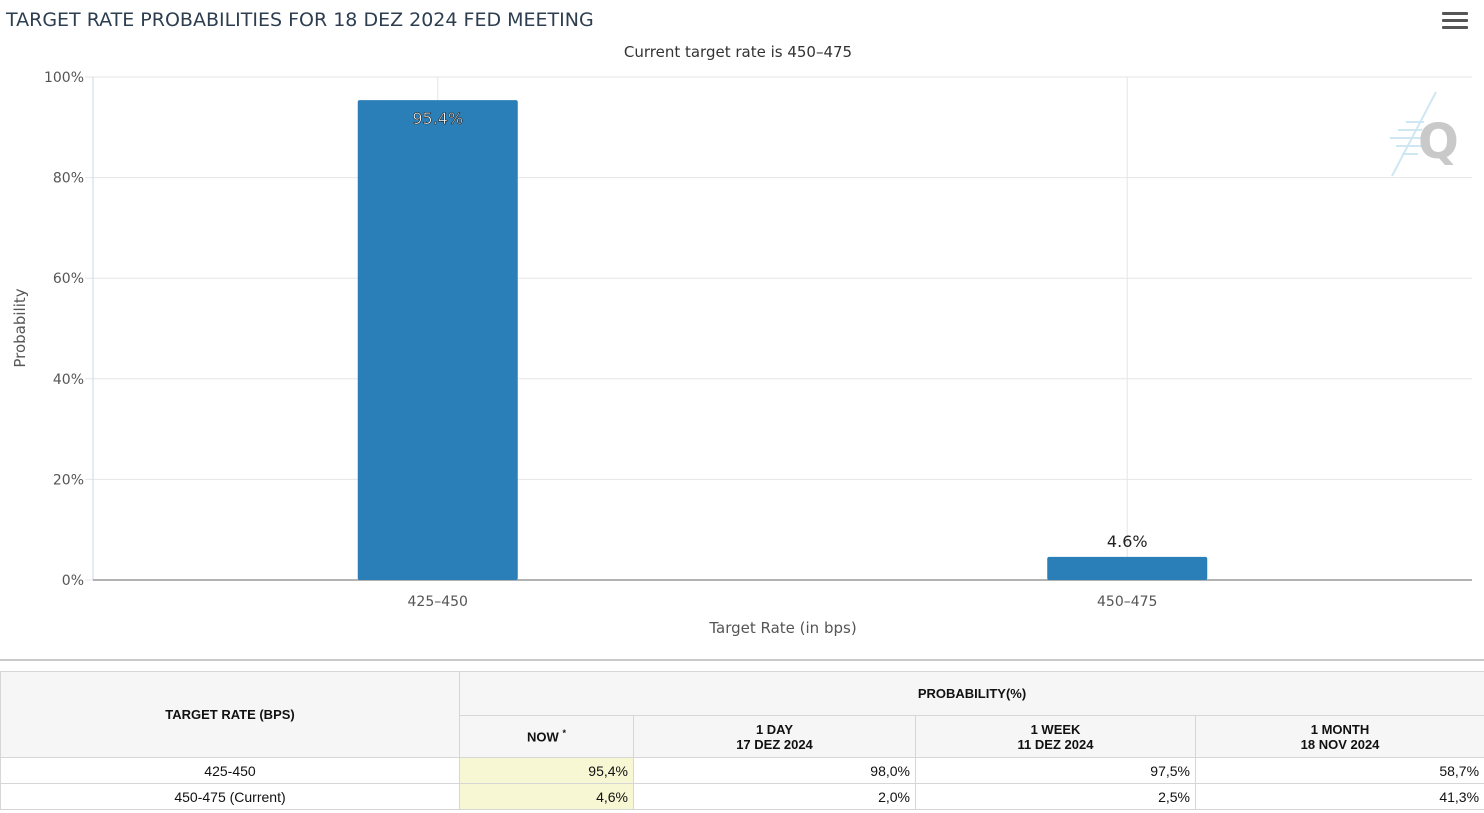 The image size is (1484, 813). What do you see at coordinates (782, 628) in the screenshot?
I see `x-axis-title: Target Rate (in bps)` at bounding box center [782, 628].